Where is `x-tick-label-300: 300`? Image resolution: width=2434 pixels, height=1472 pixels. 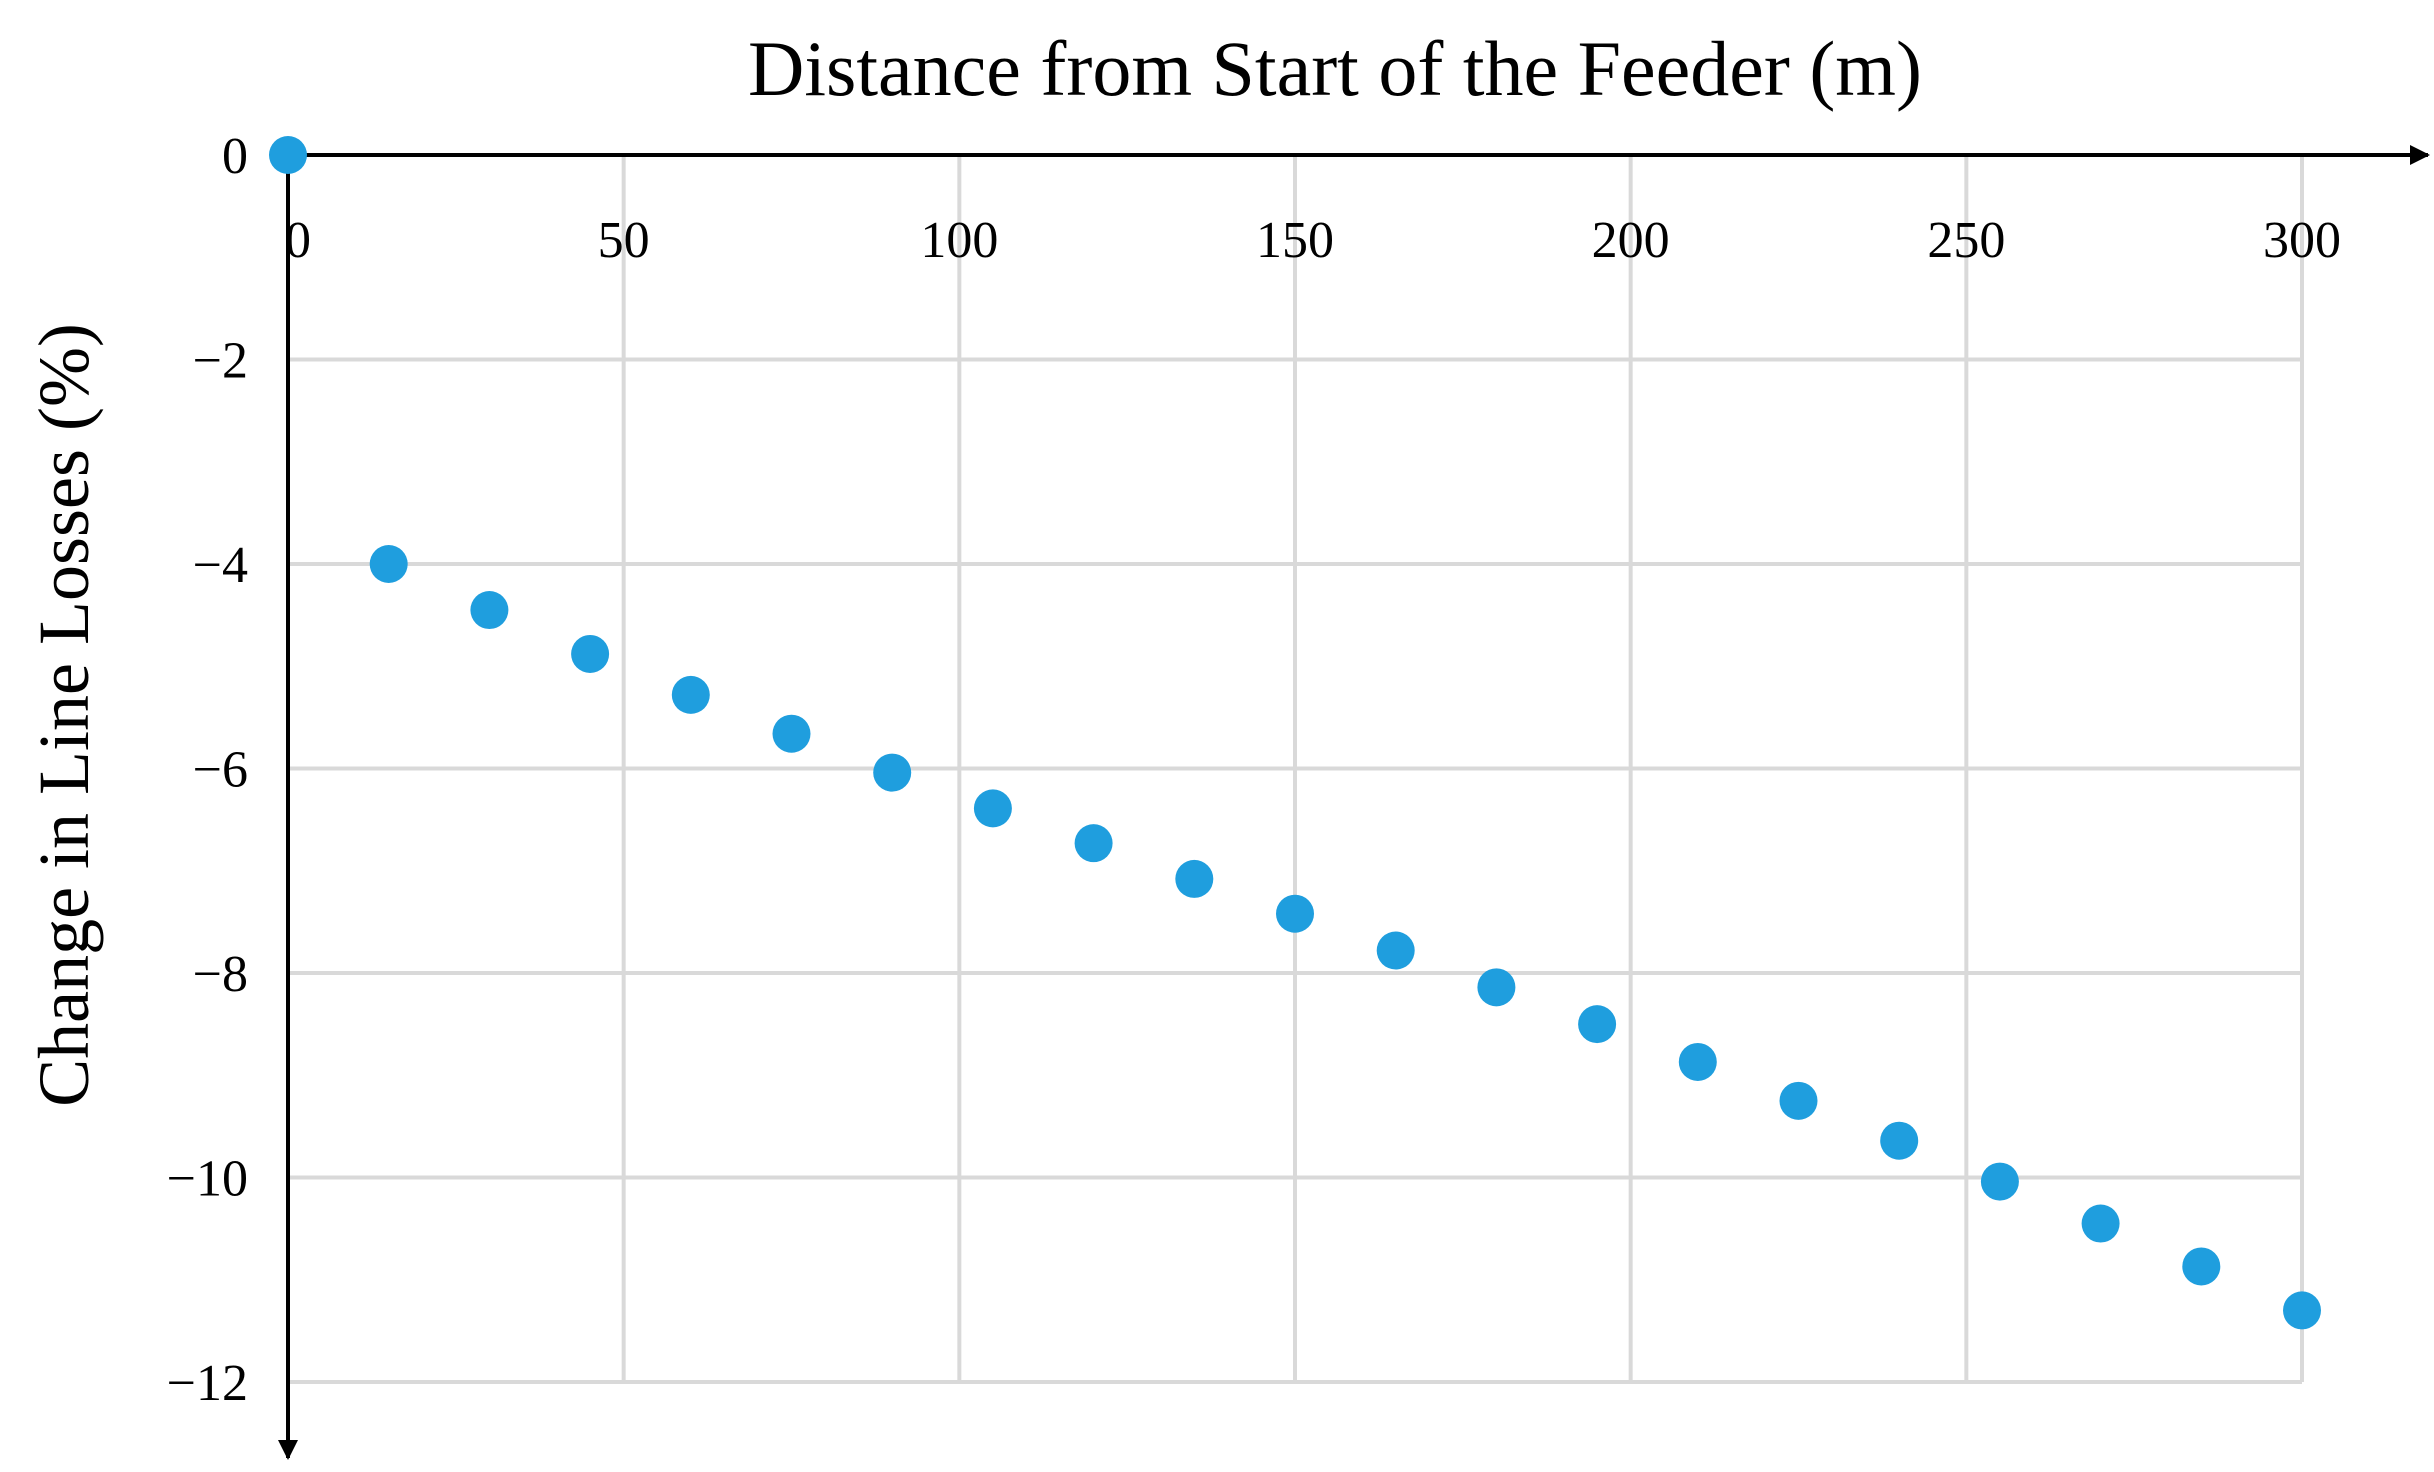
x-tick-label-300: 300 is located at coordinates (2302, 240).